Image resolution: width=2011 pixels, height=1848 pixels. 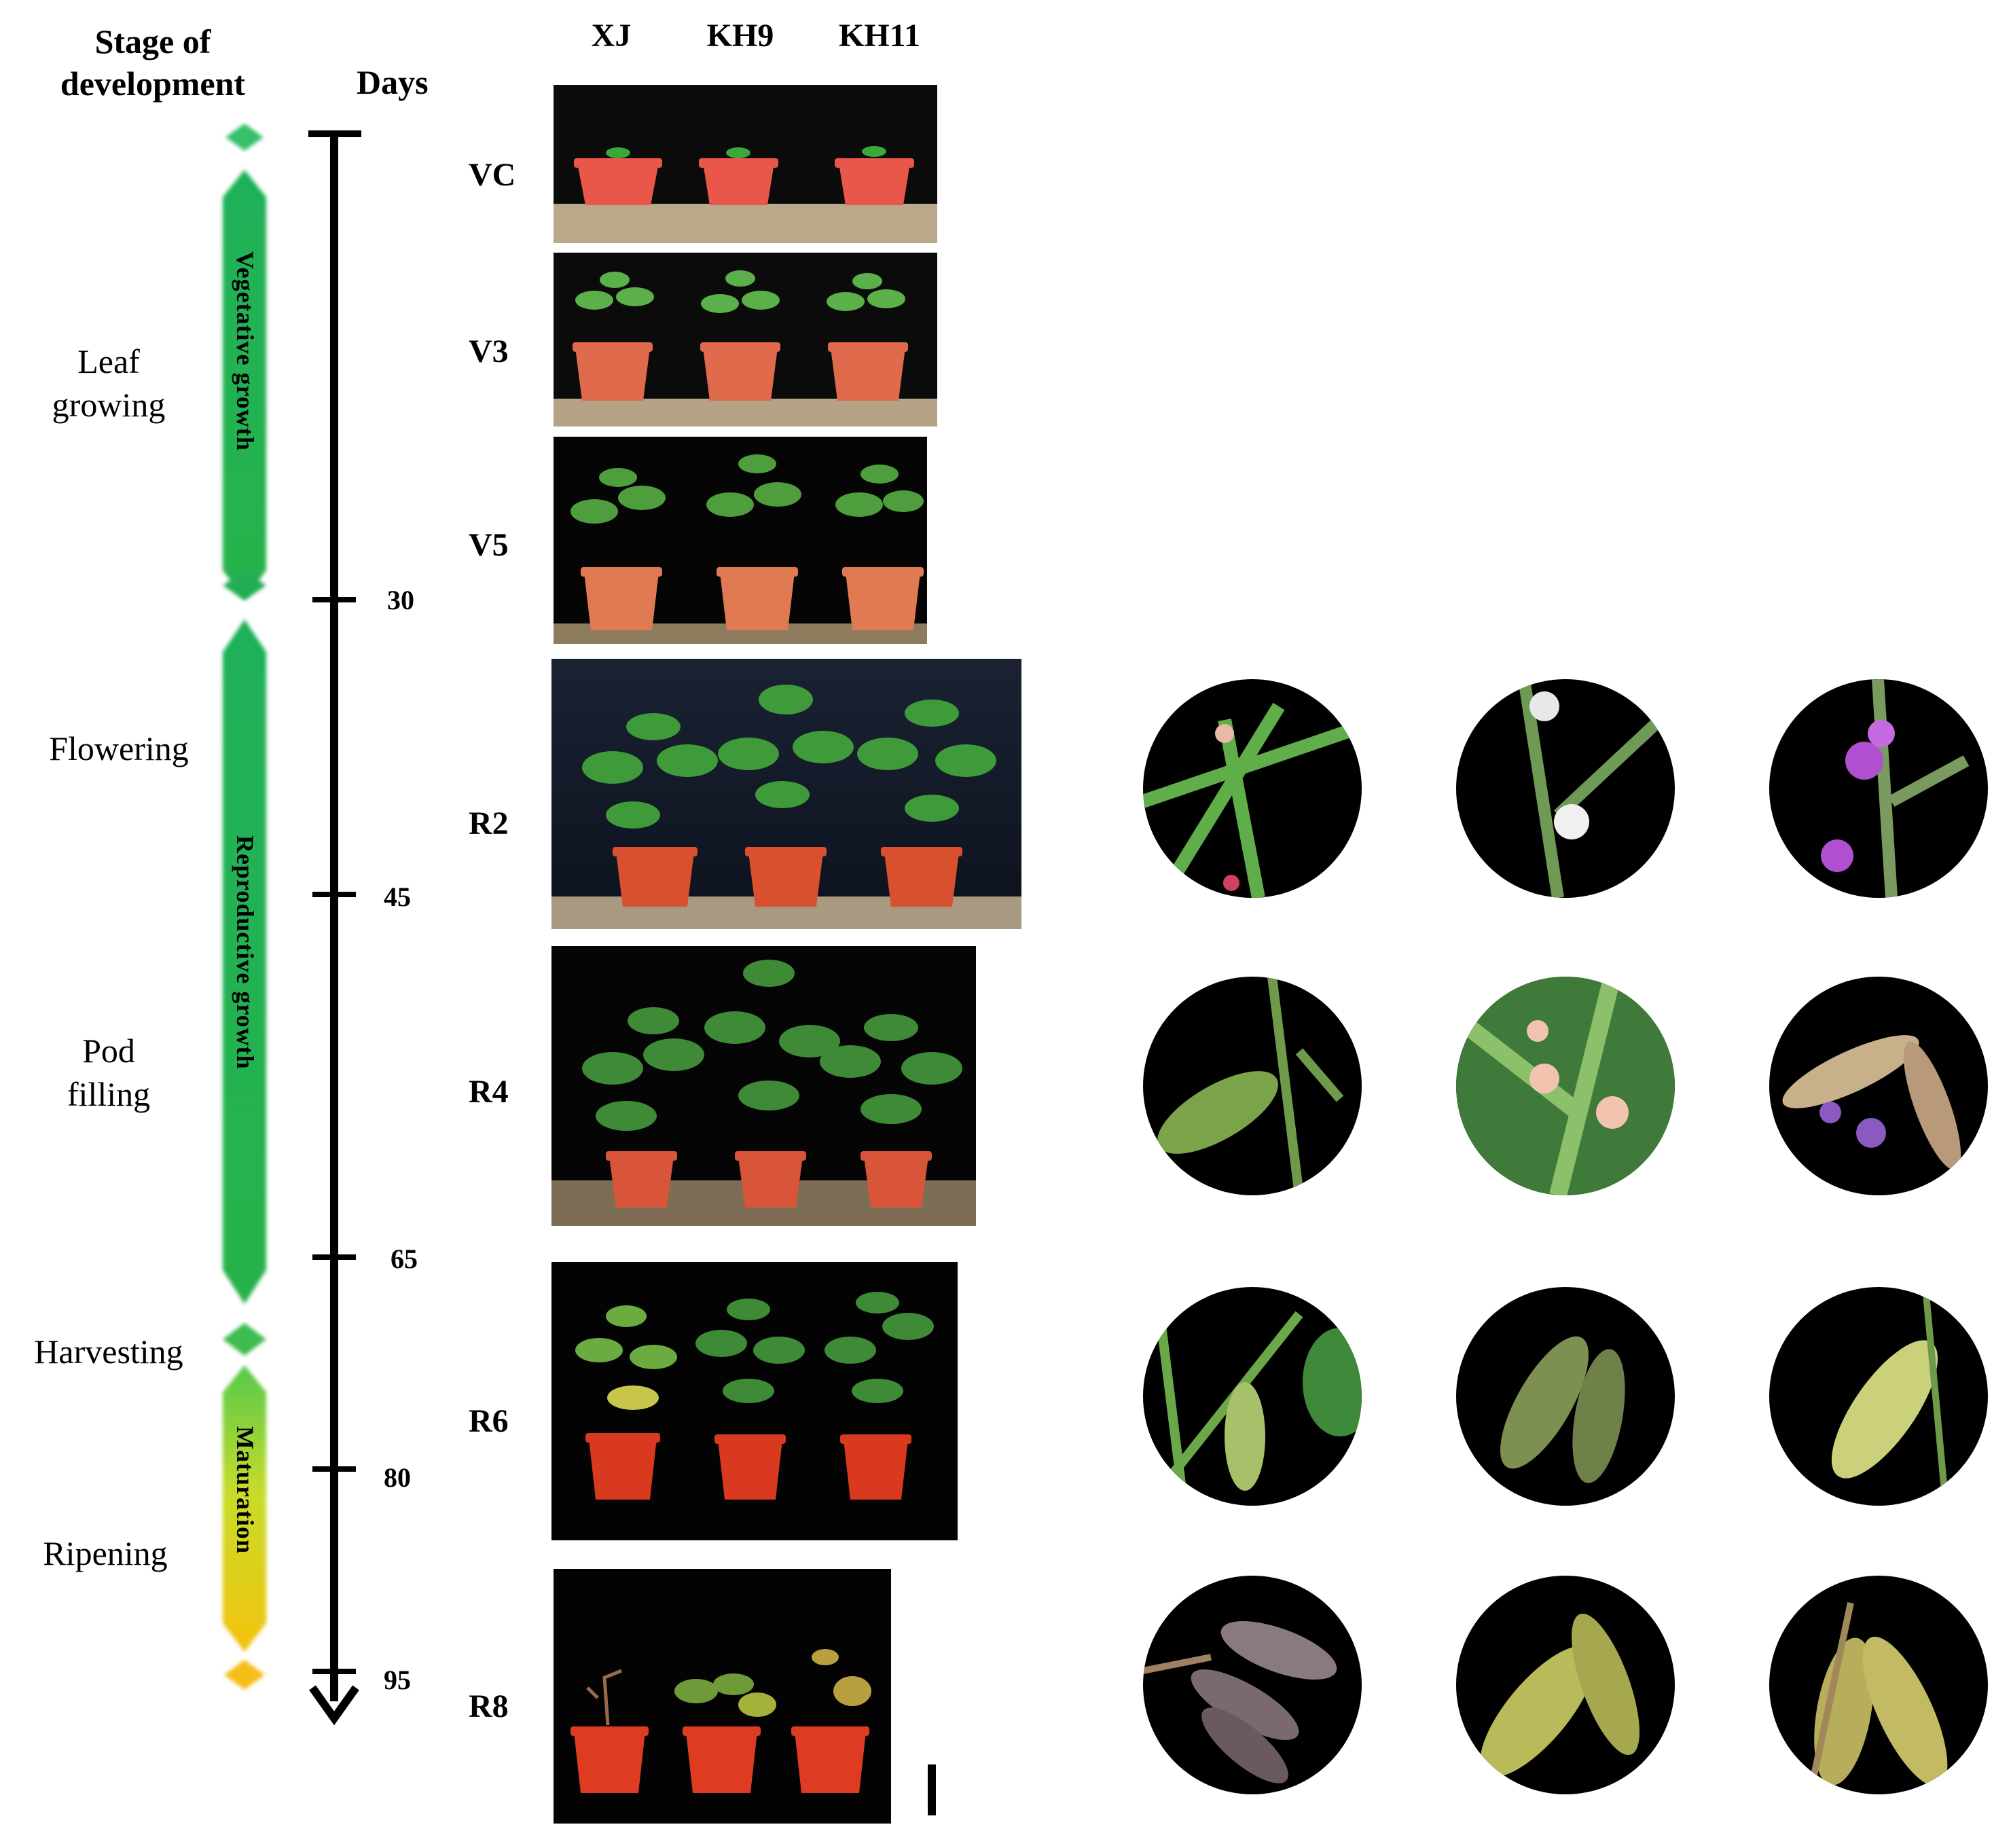 I want to click on bar-reproductive, so click(x=244, y=961).